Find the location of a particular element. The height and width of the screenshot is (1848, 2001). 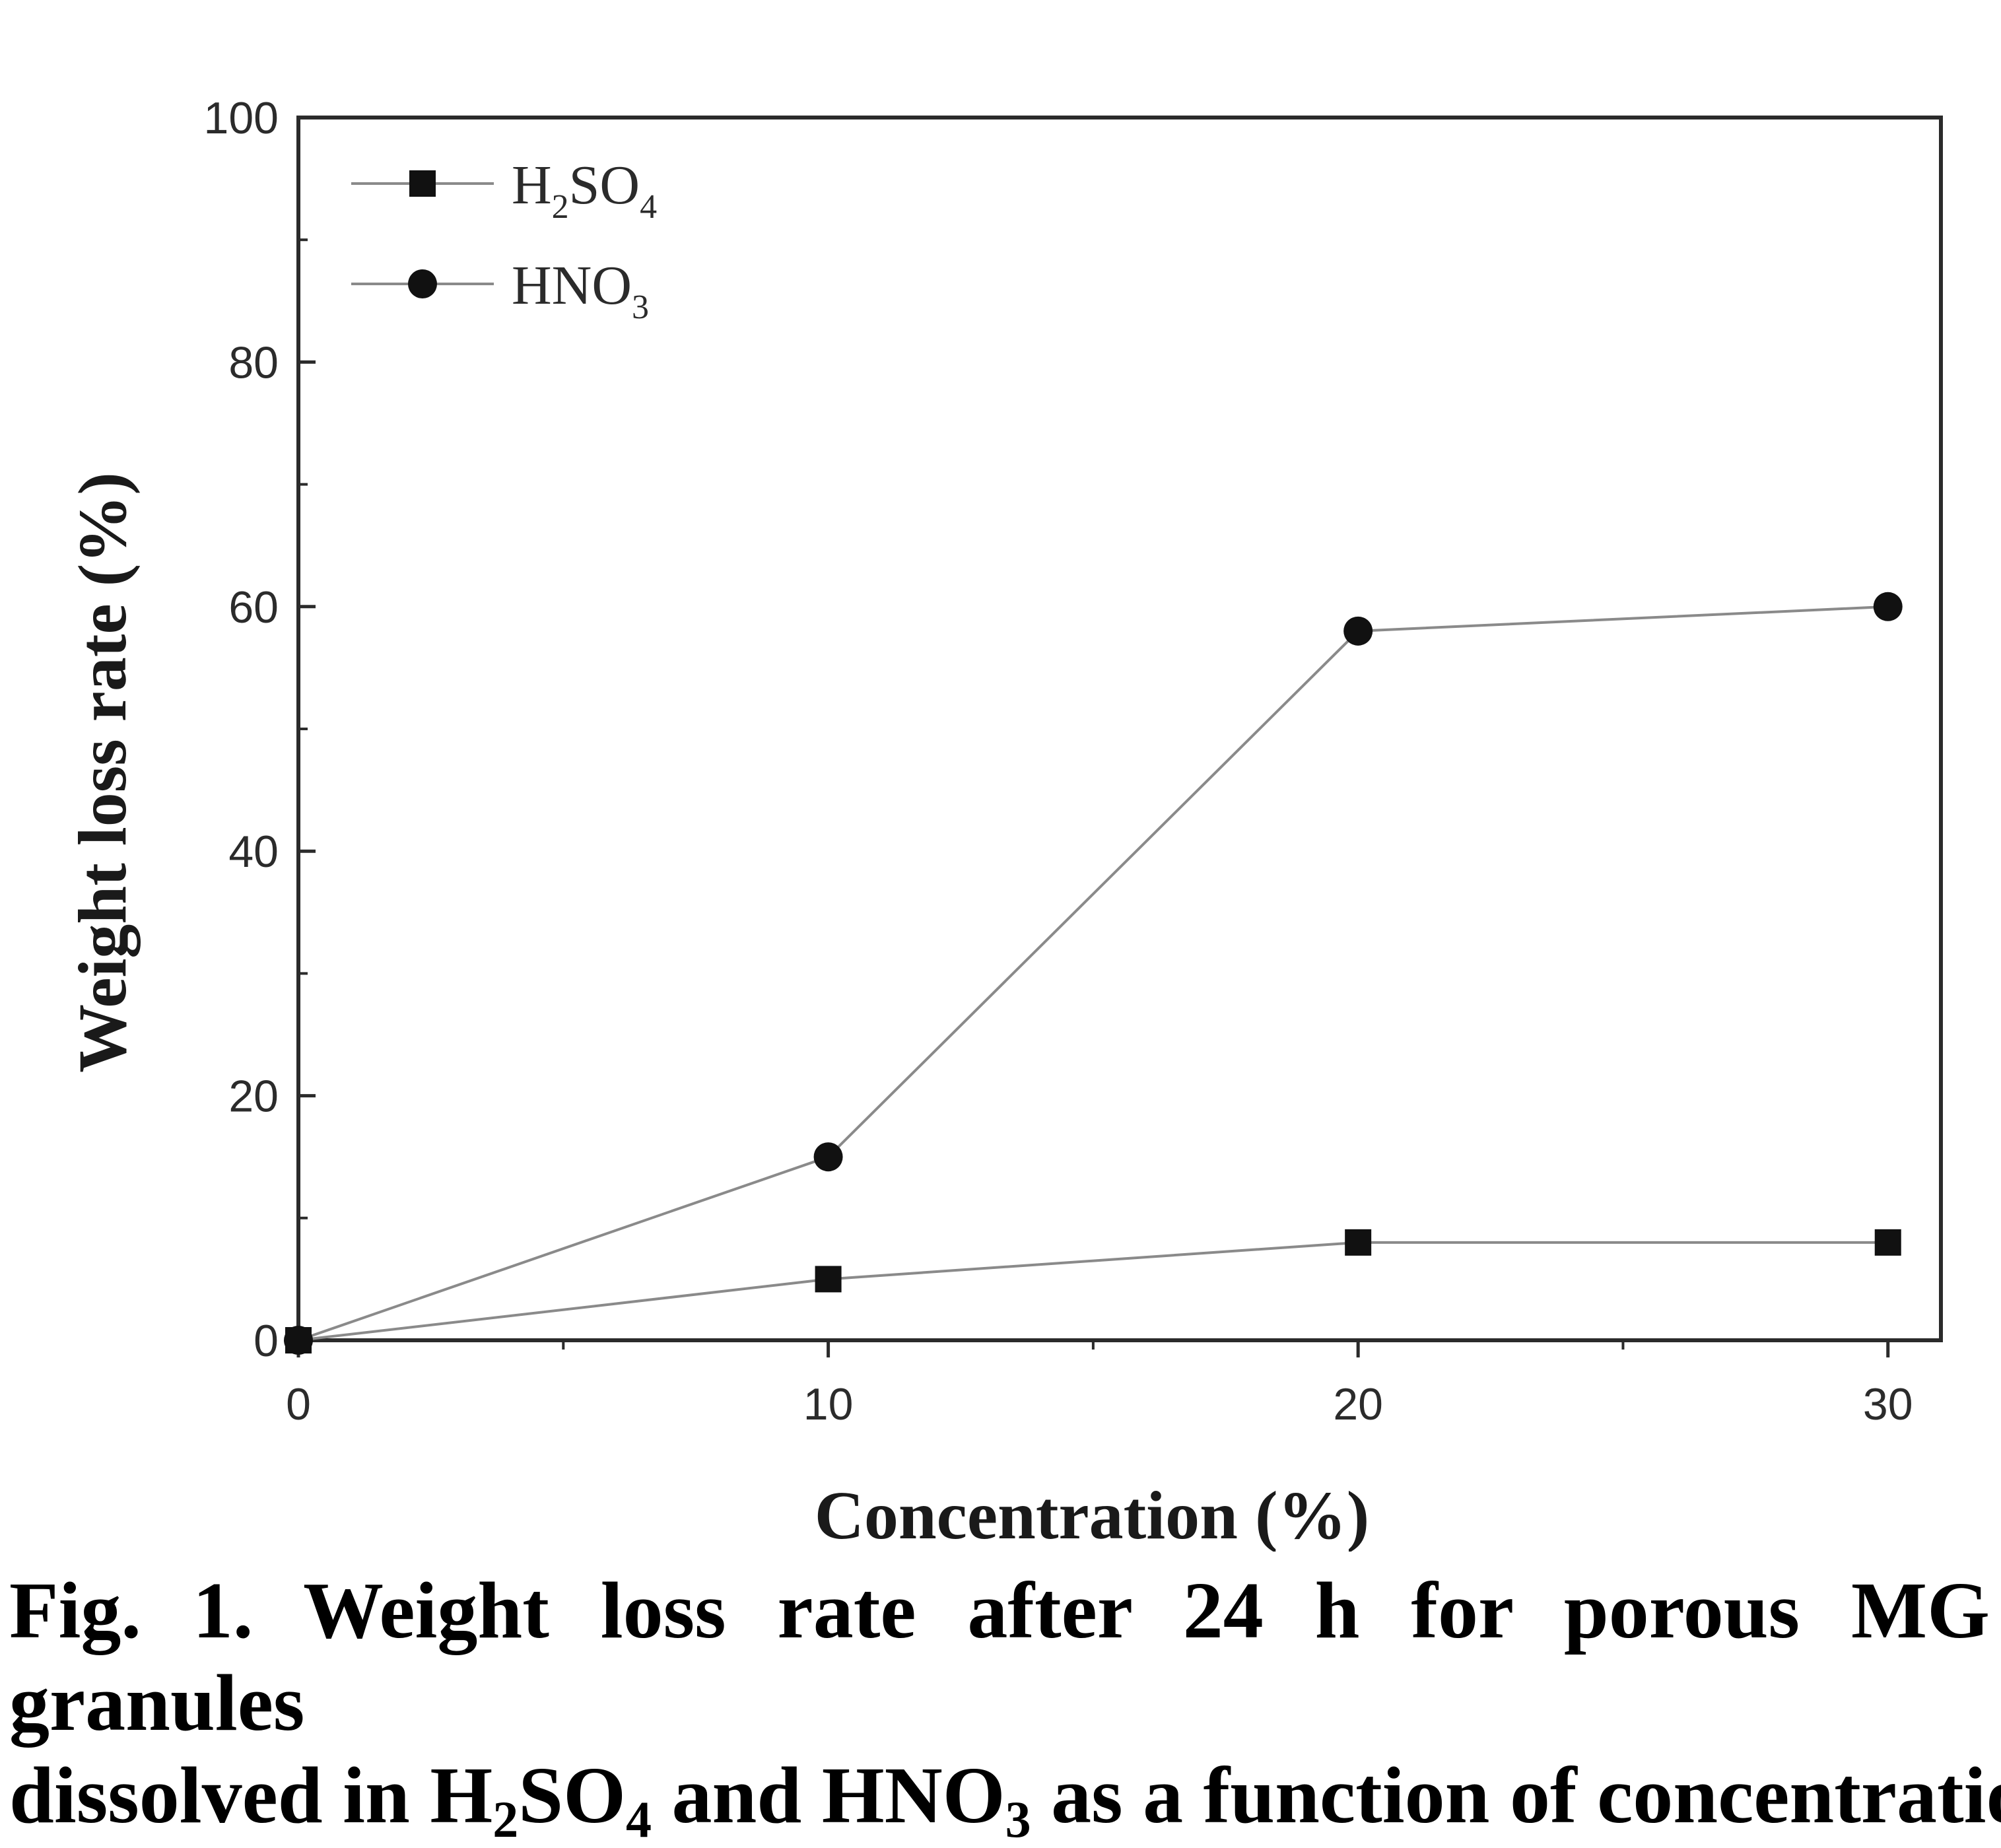

legend-label-1: HNO3 is located at coordinates (580, 290).